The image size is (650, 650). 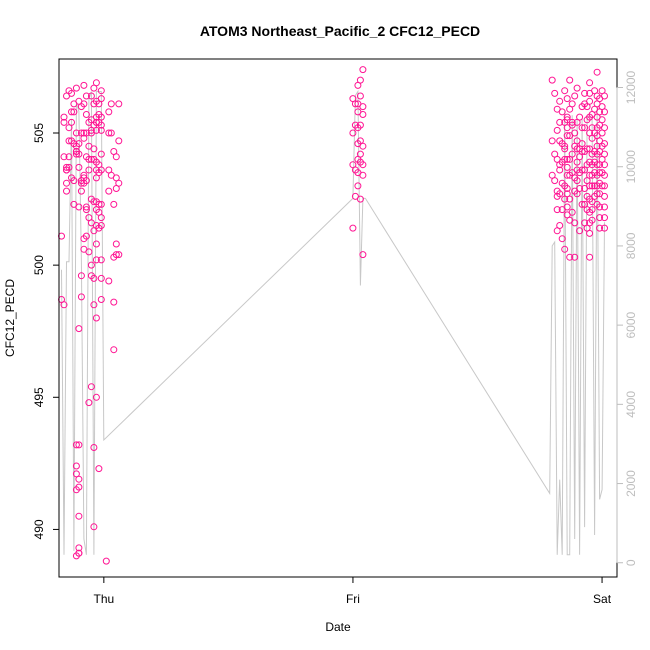 What do you see at coordinates (103, 599) in the screenshot?
I see `x-tick-label: Thu` at bounding box center [103, 599].